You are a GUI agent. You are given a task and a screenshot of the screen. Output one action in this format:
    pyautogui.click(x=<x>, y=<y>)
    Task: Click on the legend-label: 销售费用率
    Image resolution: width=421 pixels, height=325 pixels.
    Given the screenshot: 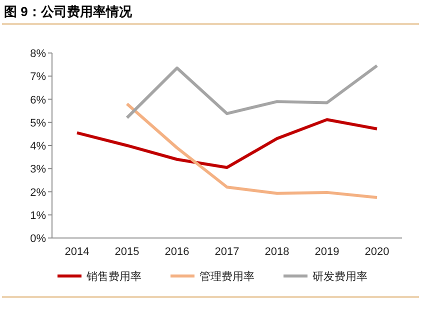 What is the action you would take?
    pyautogui.click(x=114, y=276)
    